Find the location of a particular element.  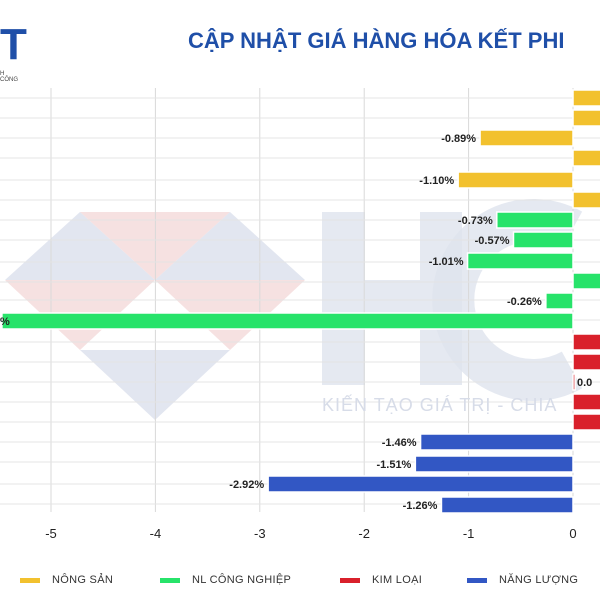

logo-mark: T is located at coordinates (13, 44).